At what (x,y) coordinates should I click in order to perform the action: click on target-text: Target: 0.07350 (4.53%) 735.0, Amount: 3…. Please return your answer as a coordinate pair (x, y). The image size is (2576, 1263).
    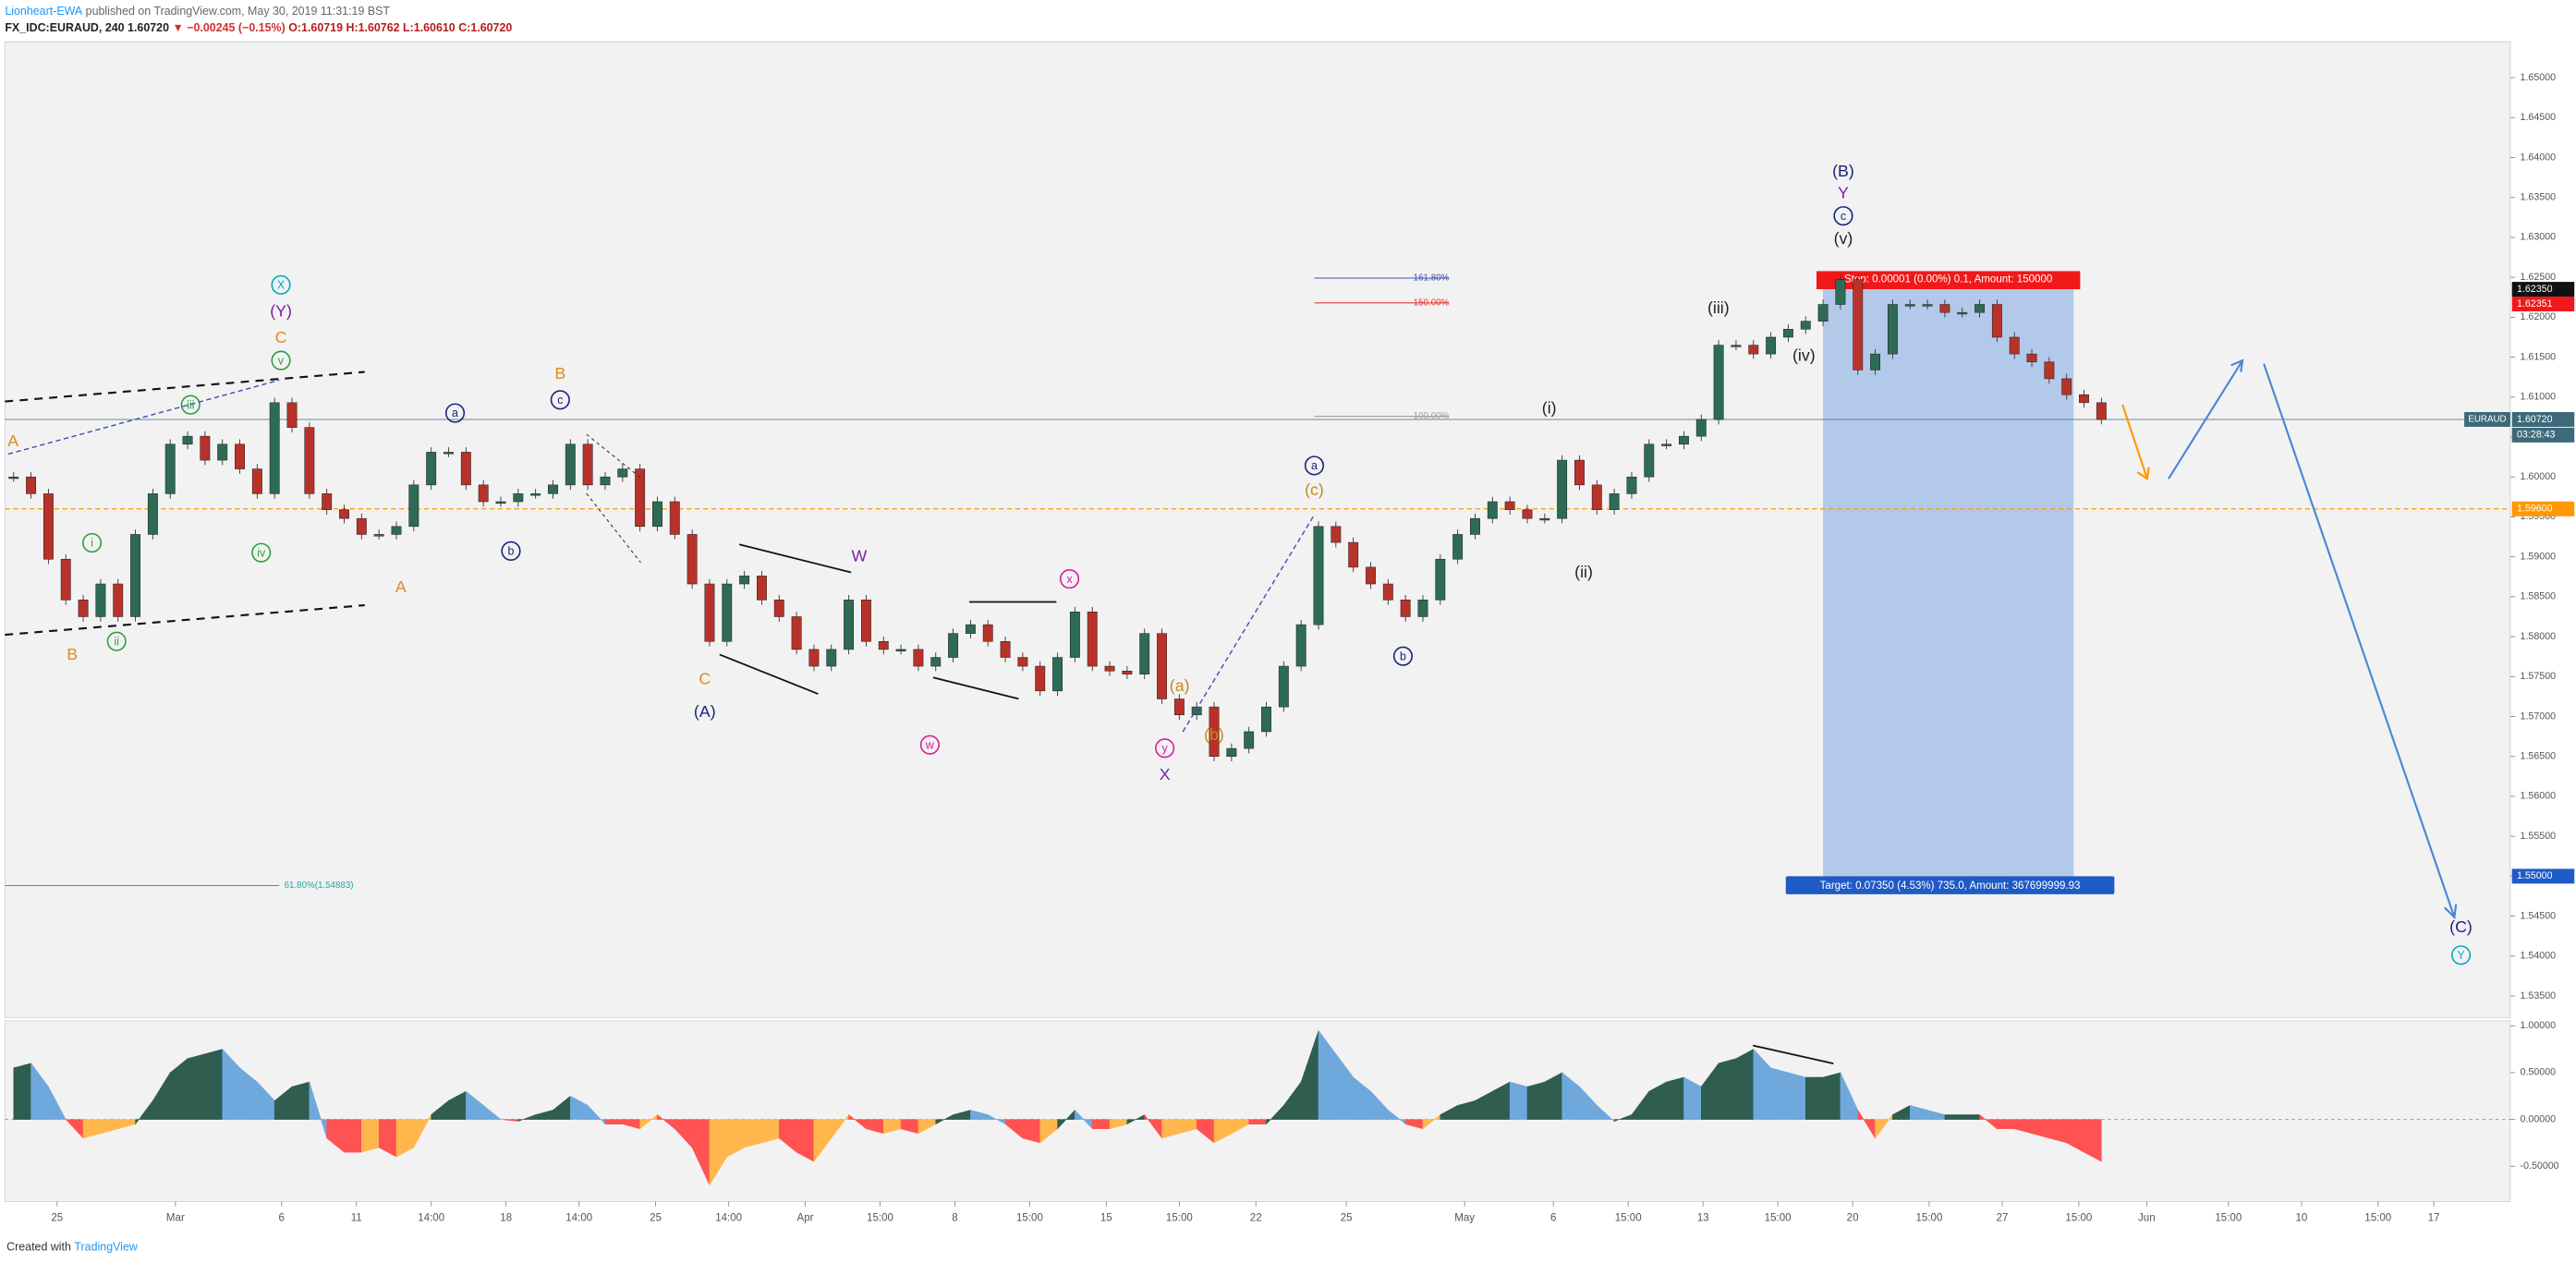
    Looking at the image, I should click on (1950, 886).